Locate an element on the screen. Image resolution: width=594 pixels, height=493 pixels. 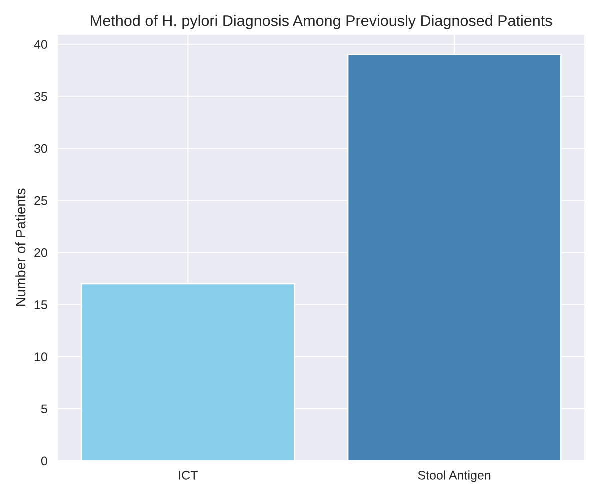
y-tick-label: 25 is located at coordinates (41, 201).